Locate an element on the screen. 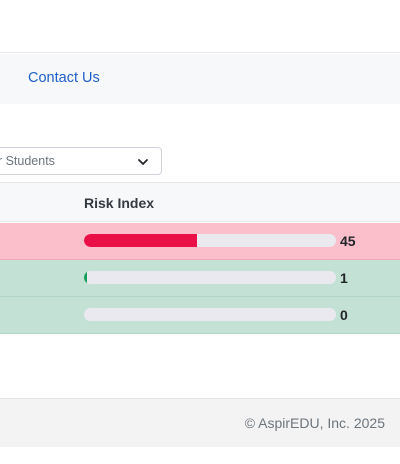  table-row: 0 is located at coordinates (200, 315).